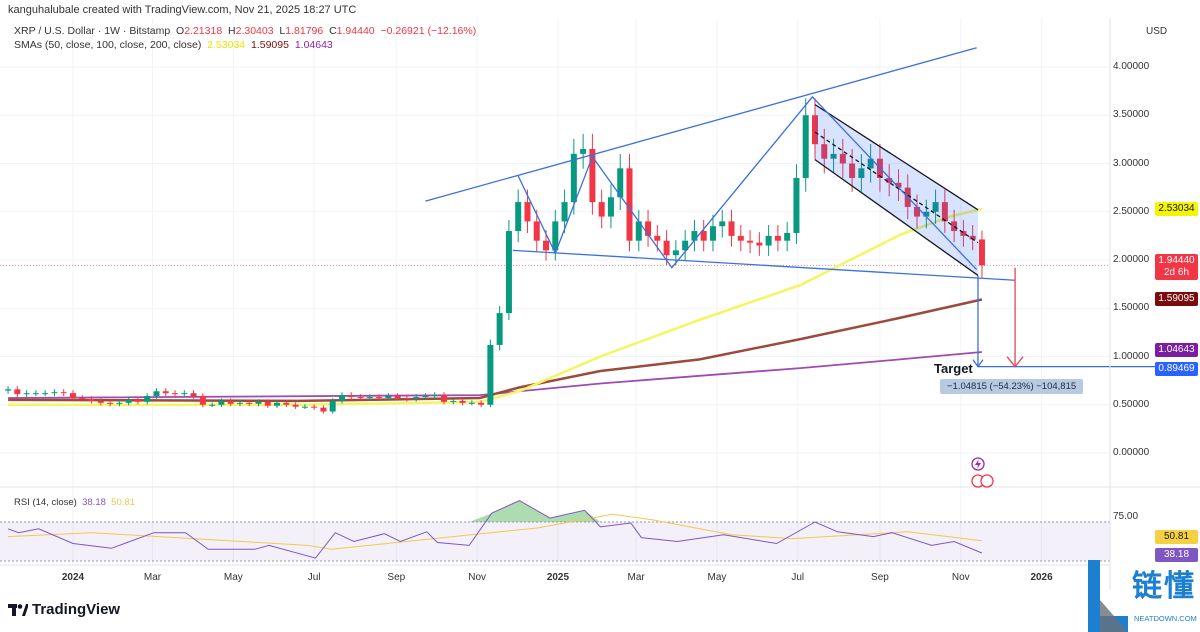 The width and height of the screenshot is (1200, 632). What do you see at coordinates (636, 577) in the screenshot?
I see `time-tick-label: Mar` at bounding box center [636, 577].